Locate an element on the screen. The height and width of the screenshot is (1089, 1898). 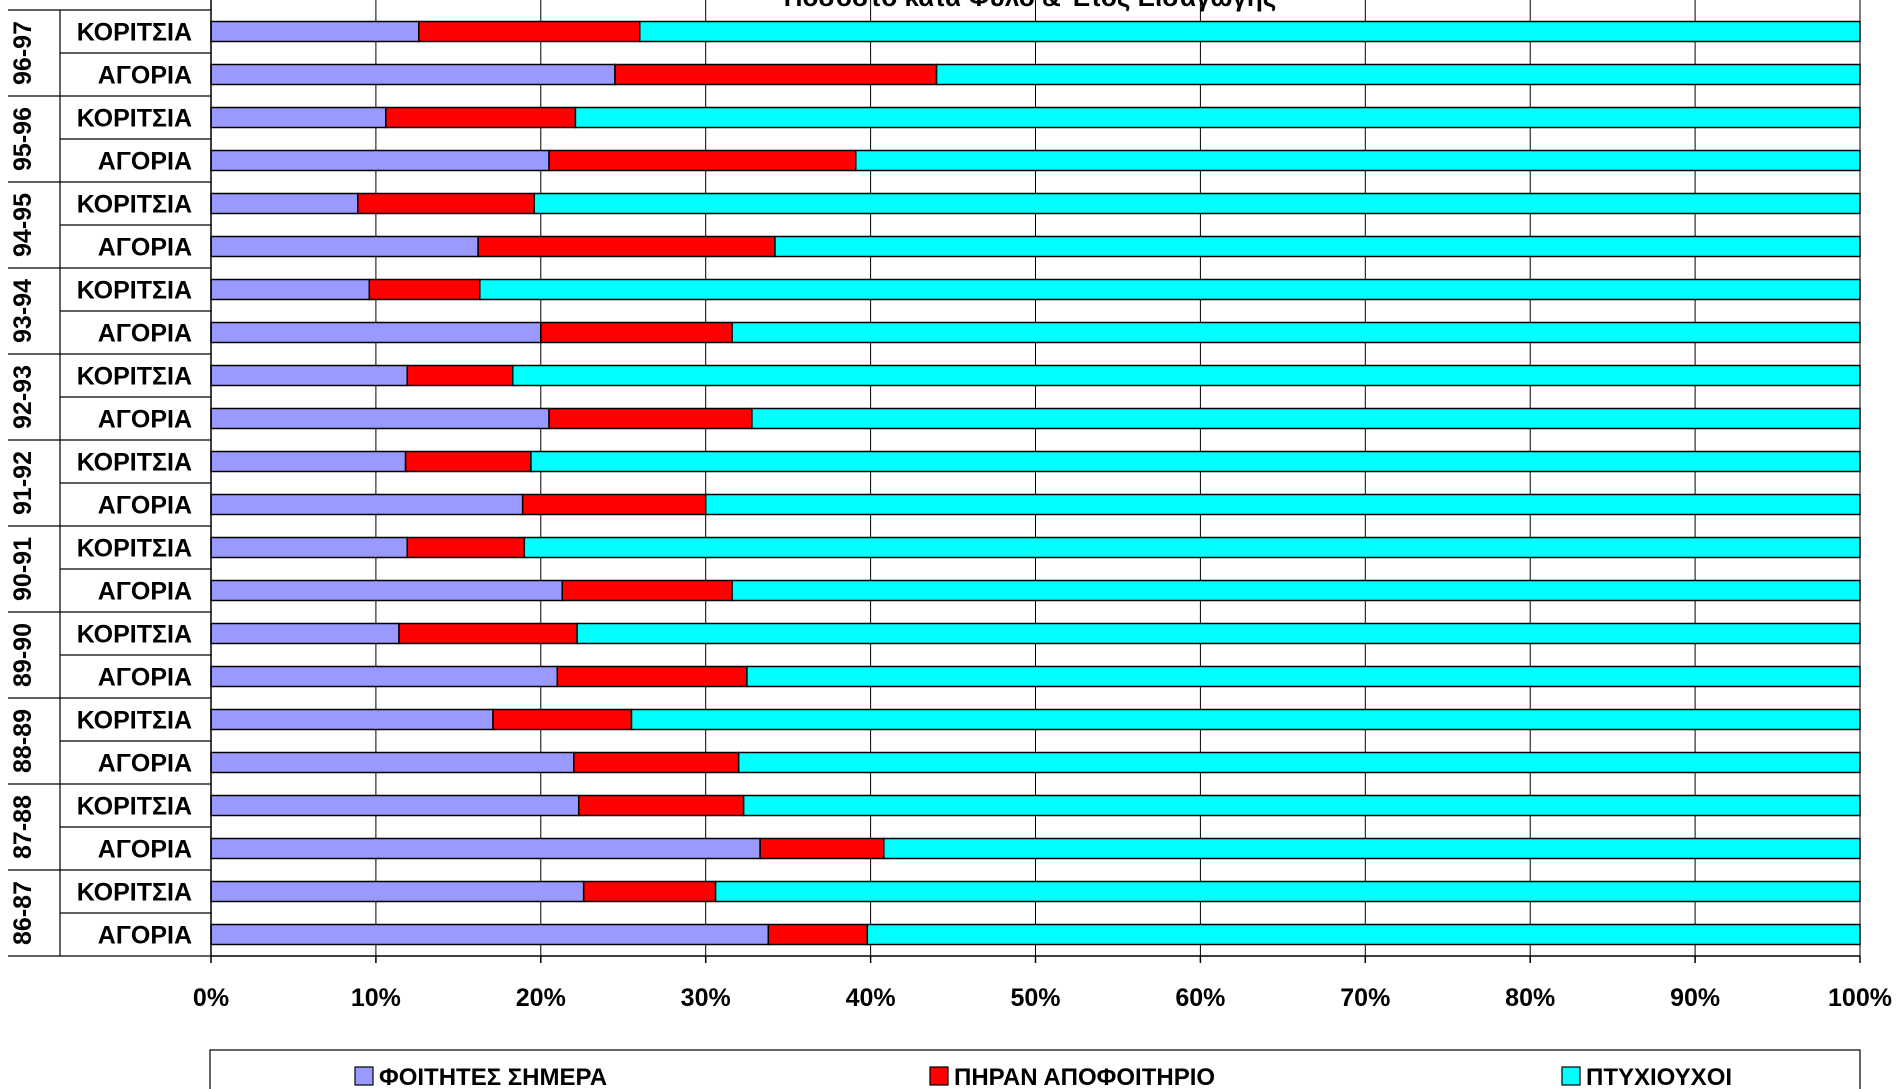
x-tick-label: 40% is located at coordinates (871, 998).